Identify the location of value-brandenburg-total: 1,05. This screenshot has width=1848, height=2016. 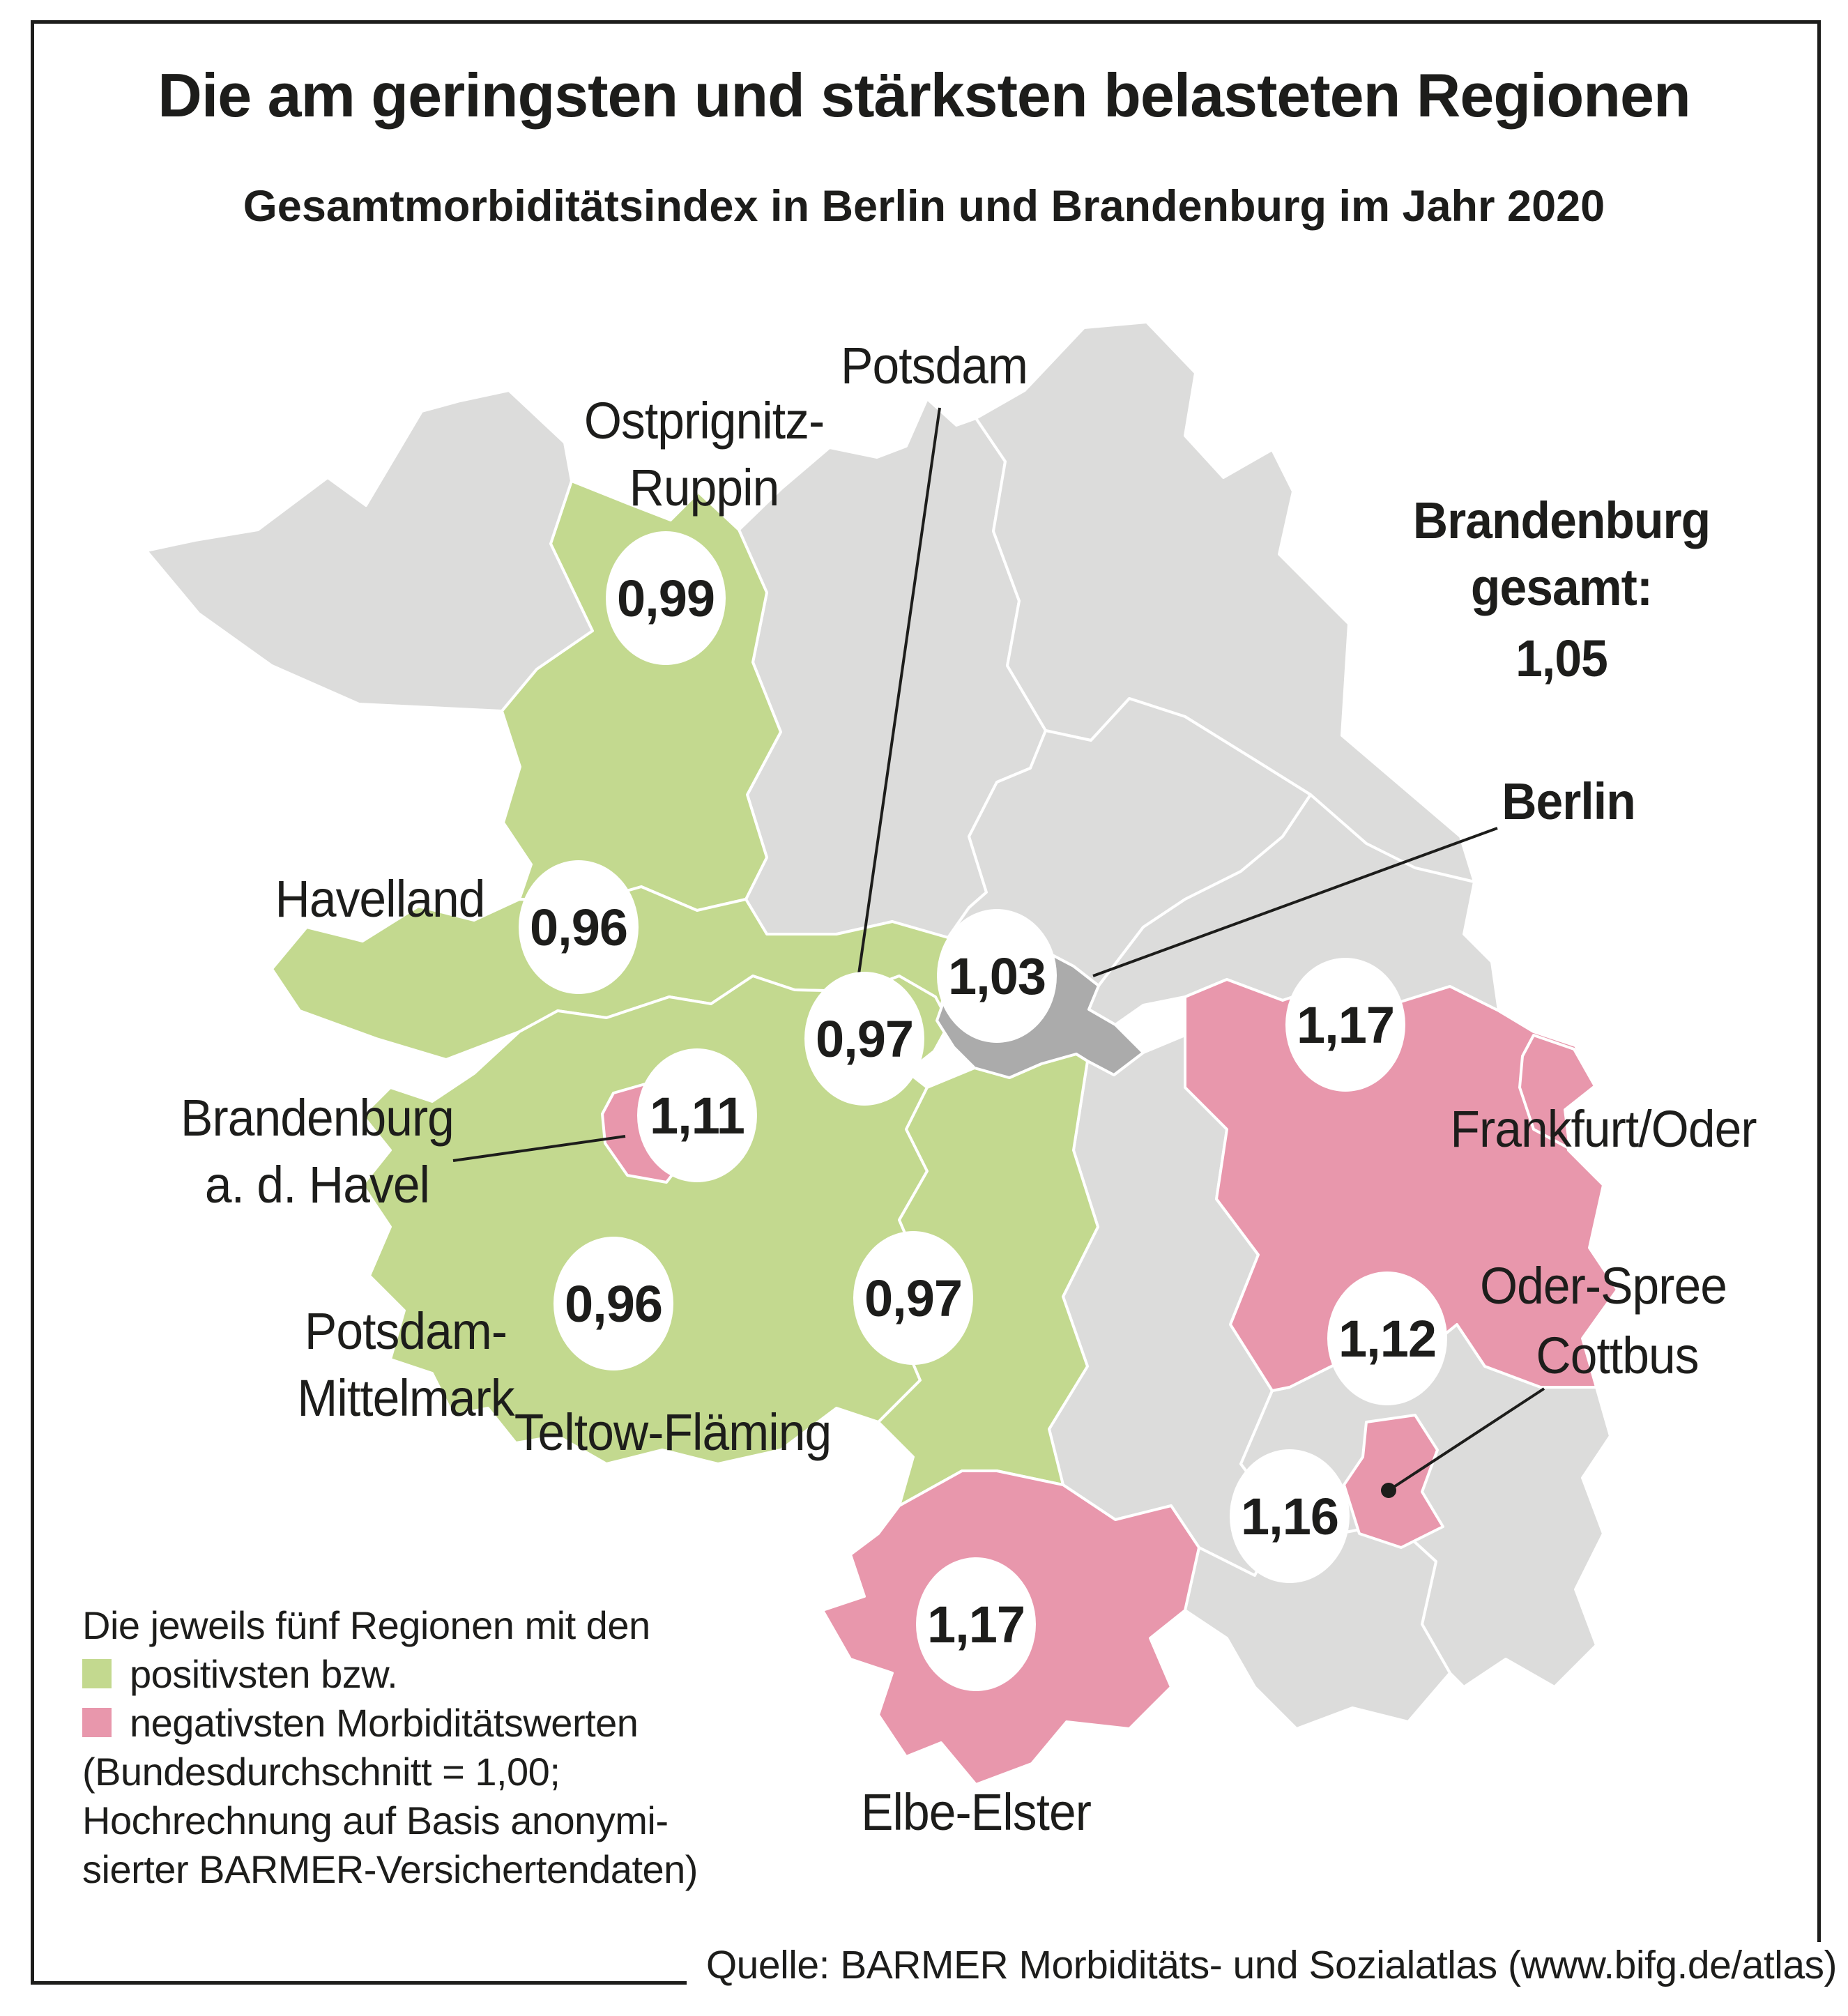
(1561, 658).